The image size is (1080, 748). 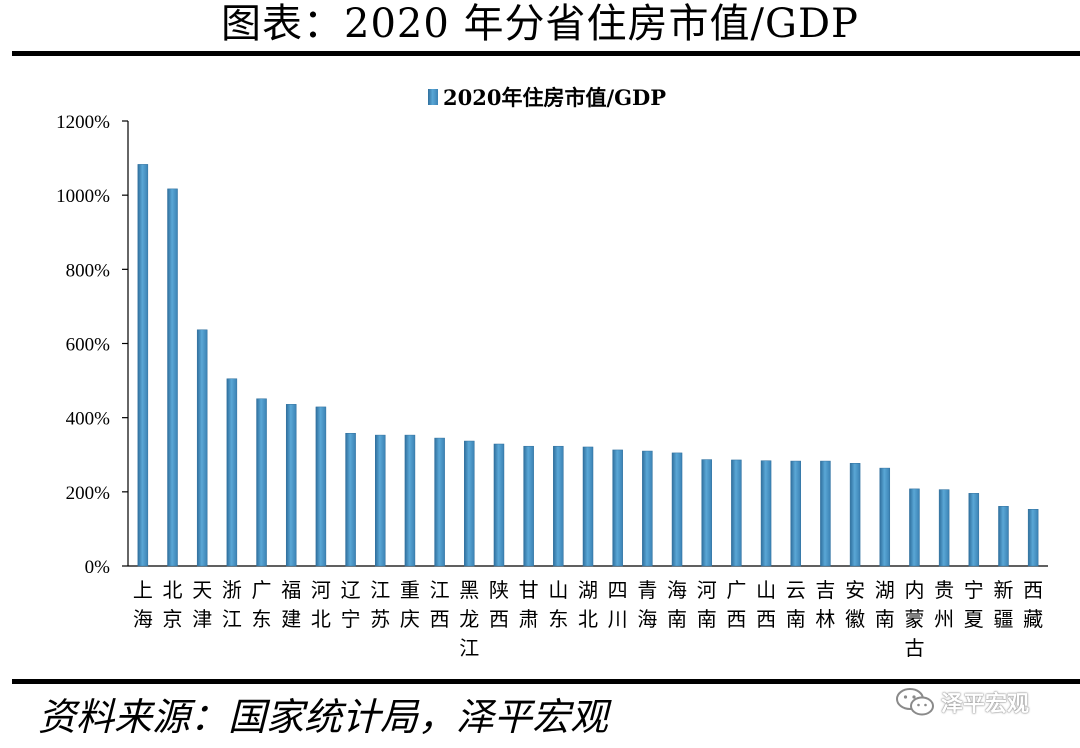 I want to click on x-tick-label: 建, so click(x=291, y=619).